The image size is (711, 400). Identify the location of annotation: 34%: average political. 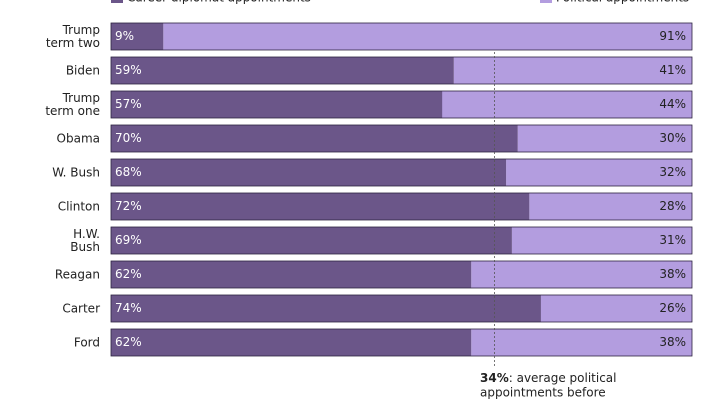
(548, 378).